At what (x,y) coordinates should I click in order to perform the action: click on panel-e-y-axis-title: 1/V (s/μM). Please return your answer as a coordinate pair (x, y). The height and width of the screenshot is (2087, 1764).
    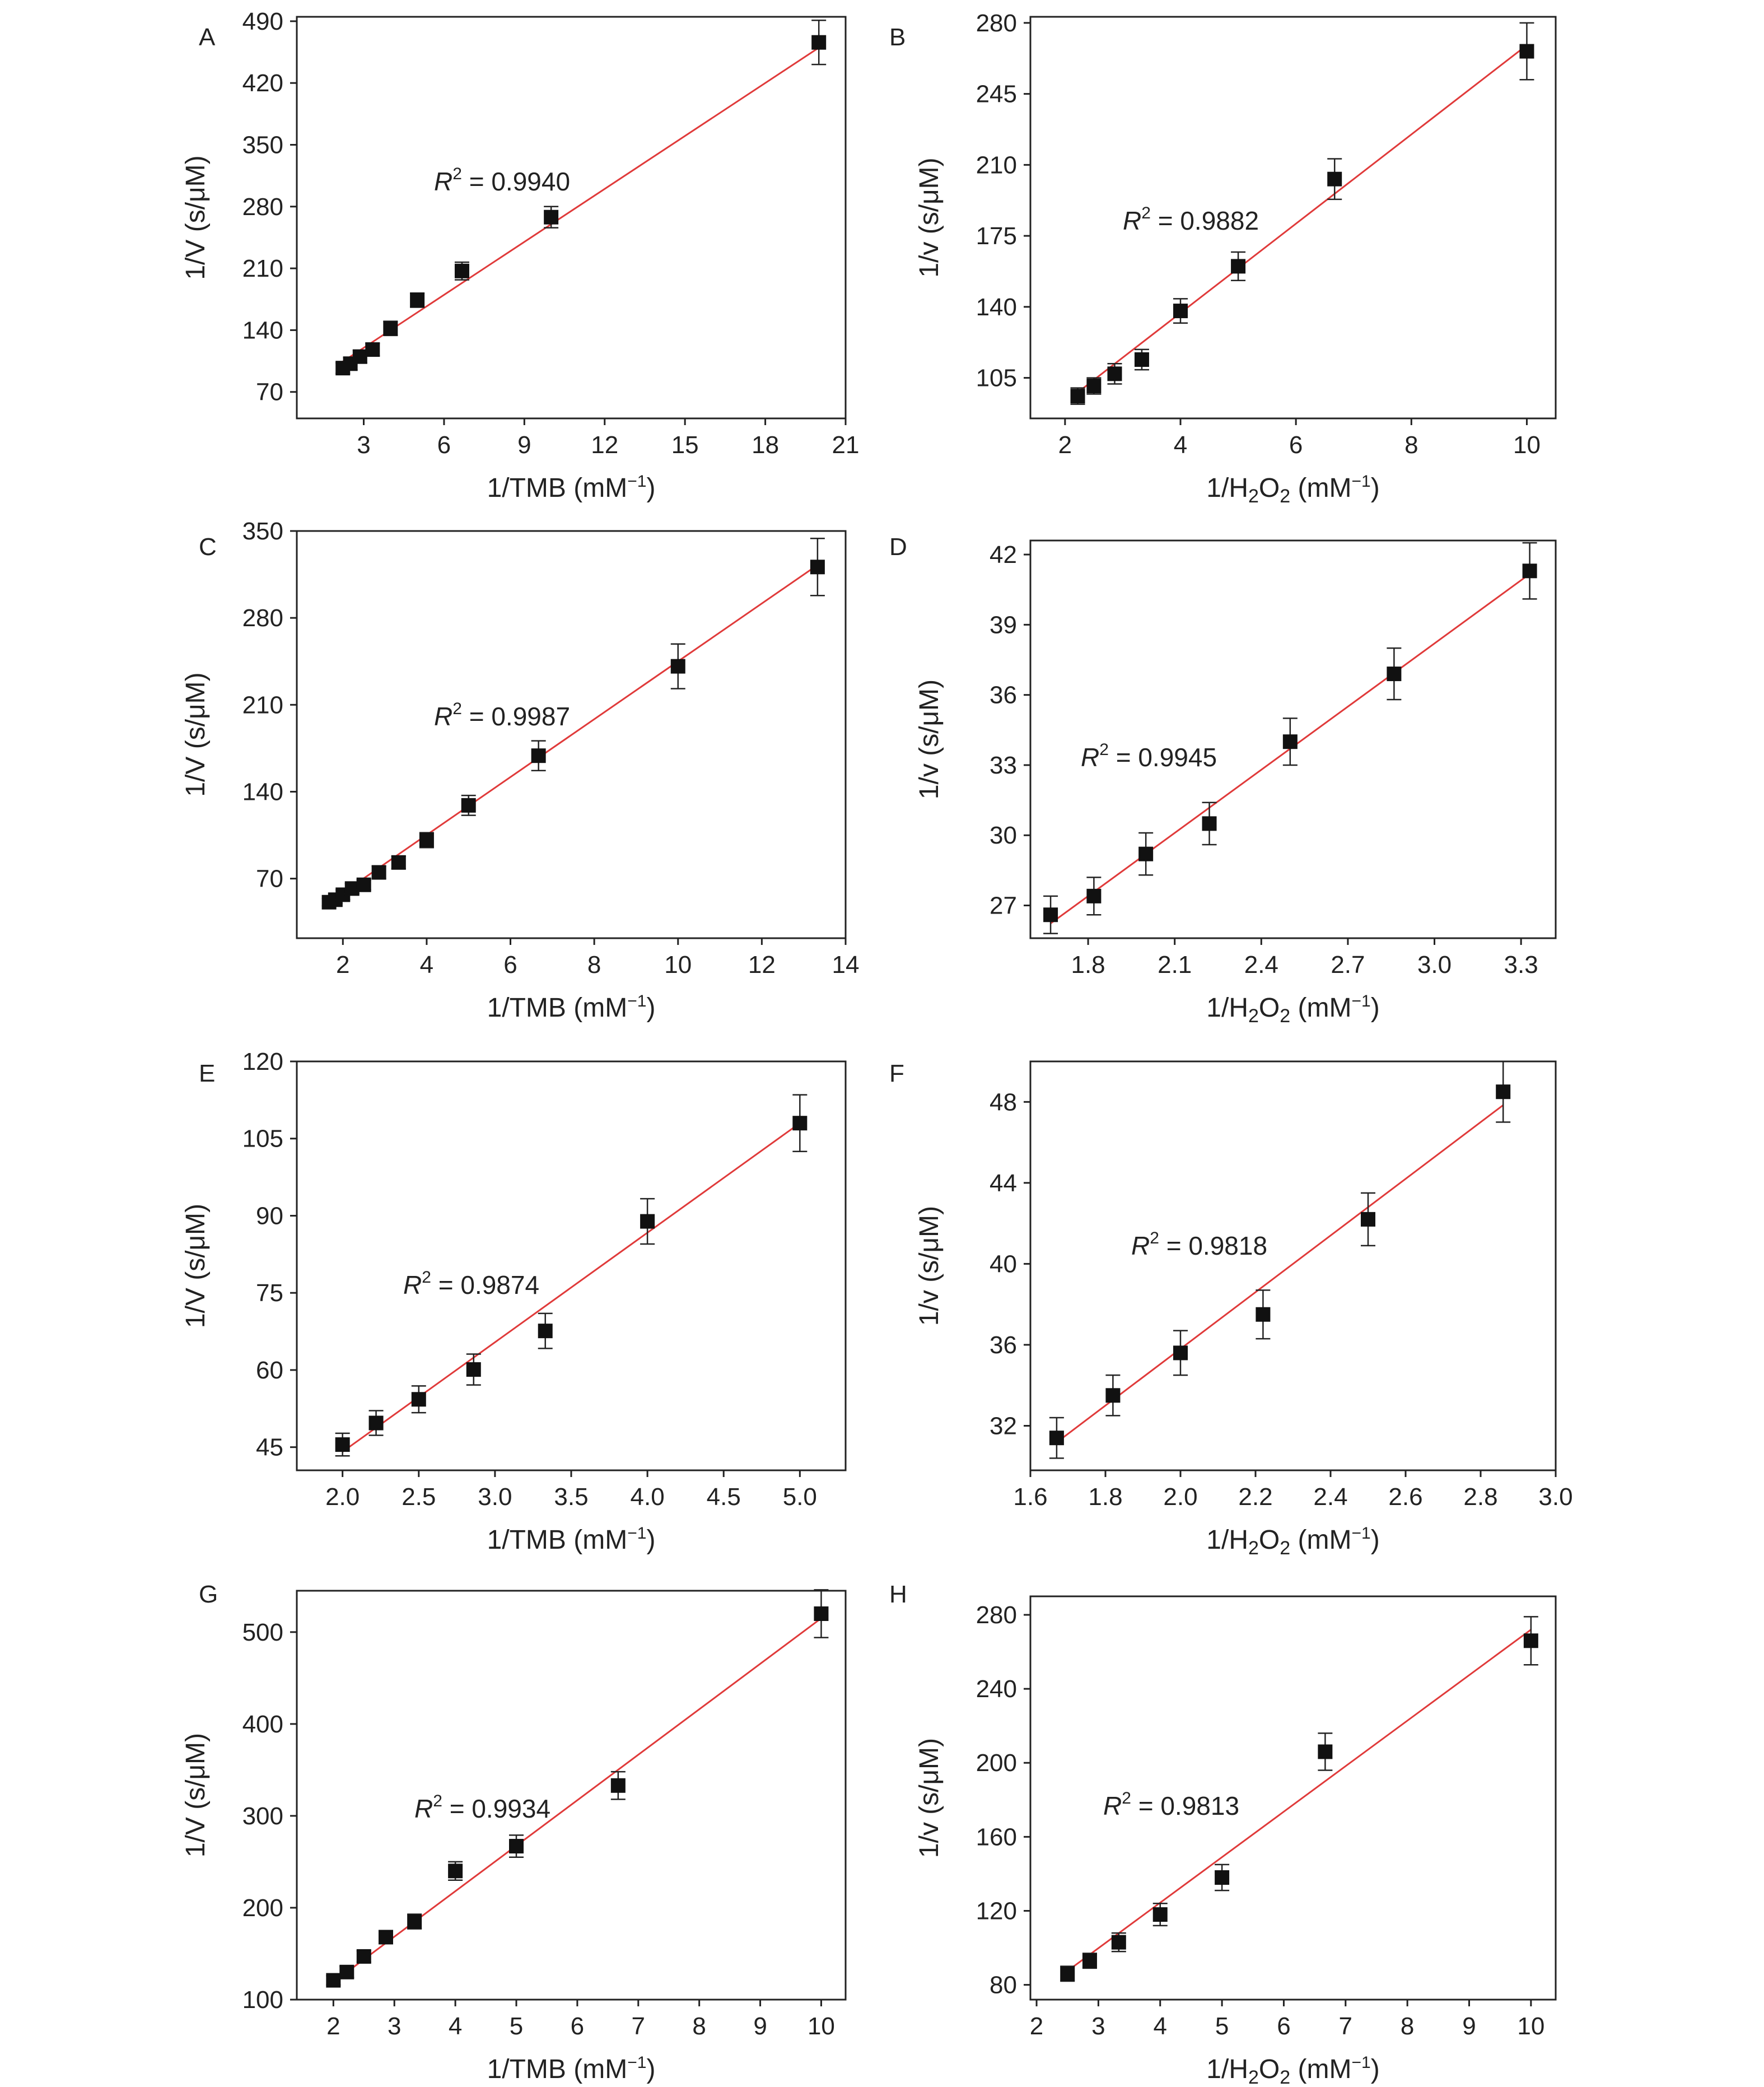
    Looking at the image, I should click on (196, 1266).